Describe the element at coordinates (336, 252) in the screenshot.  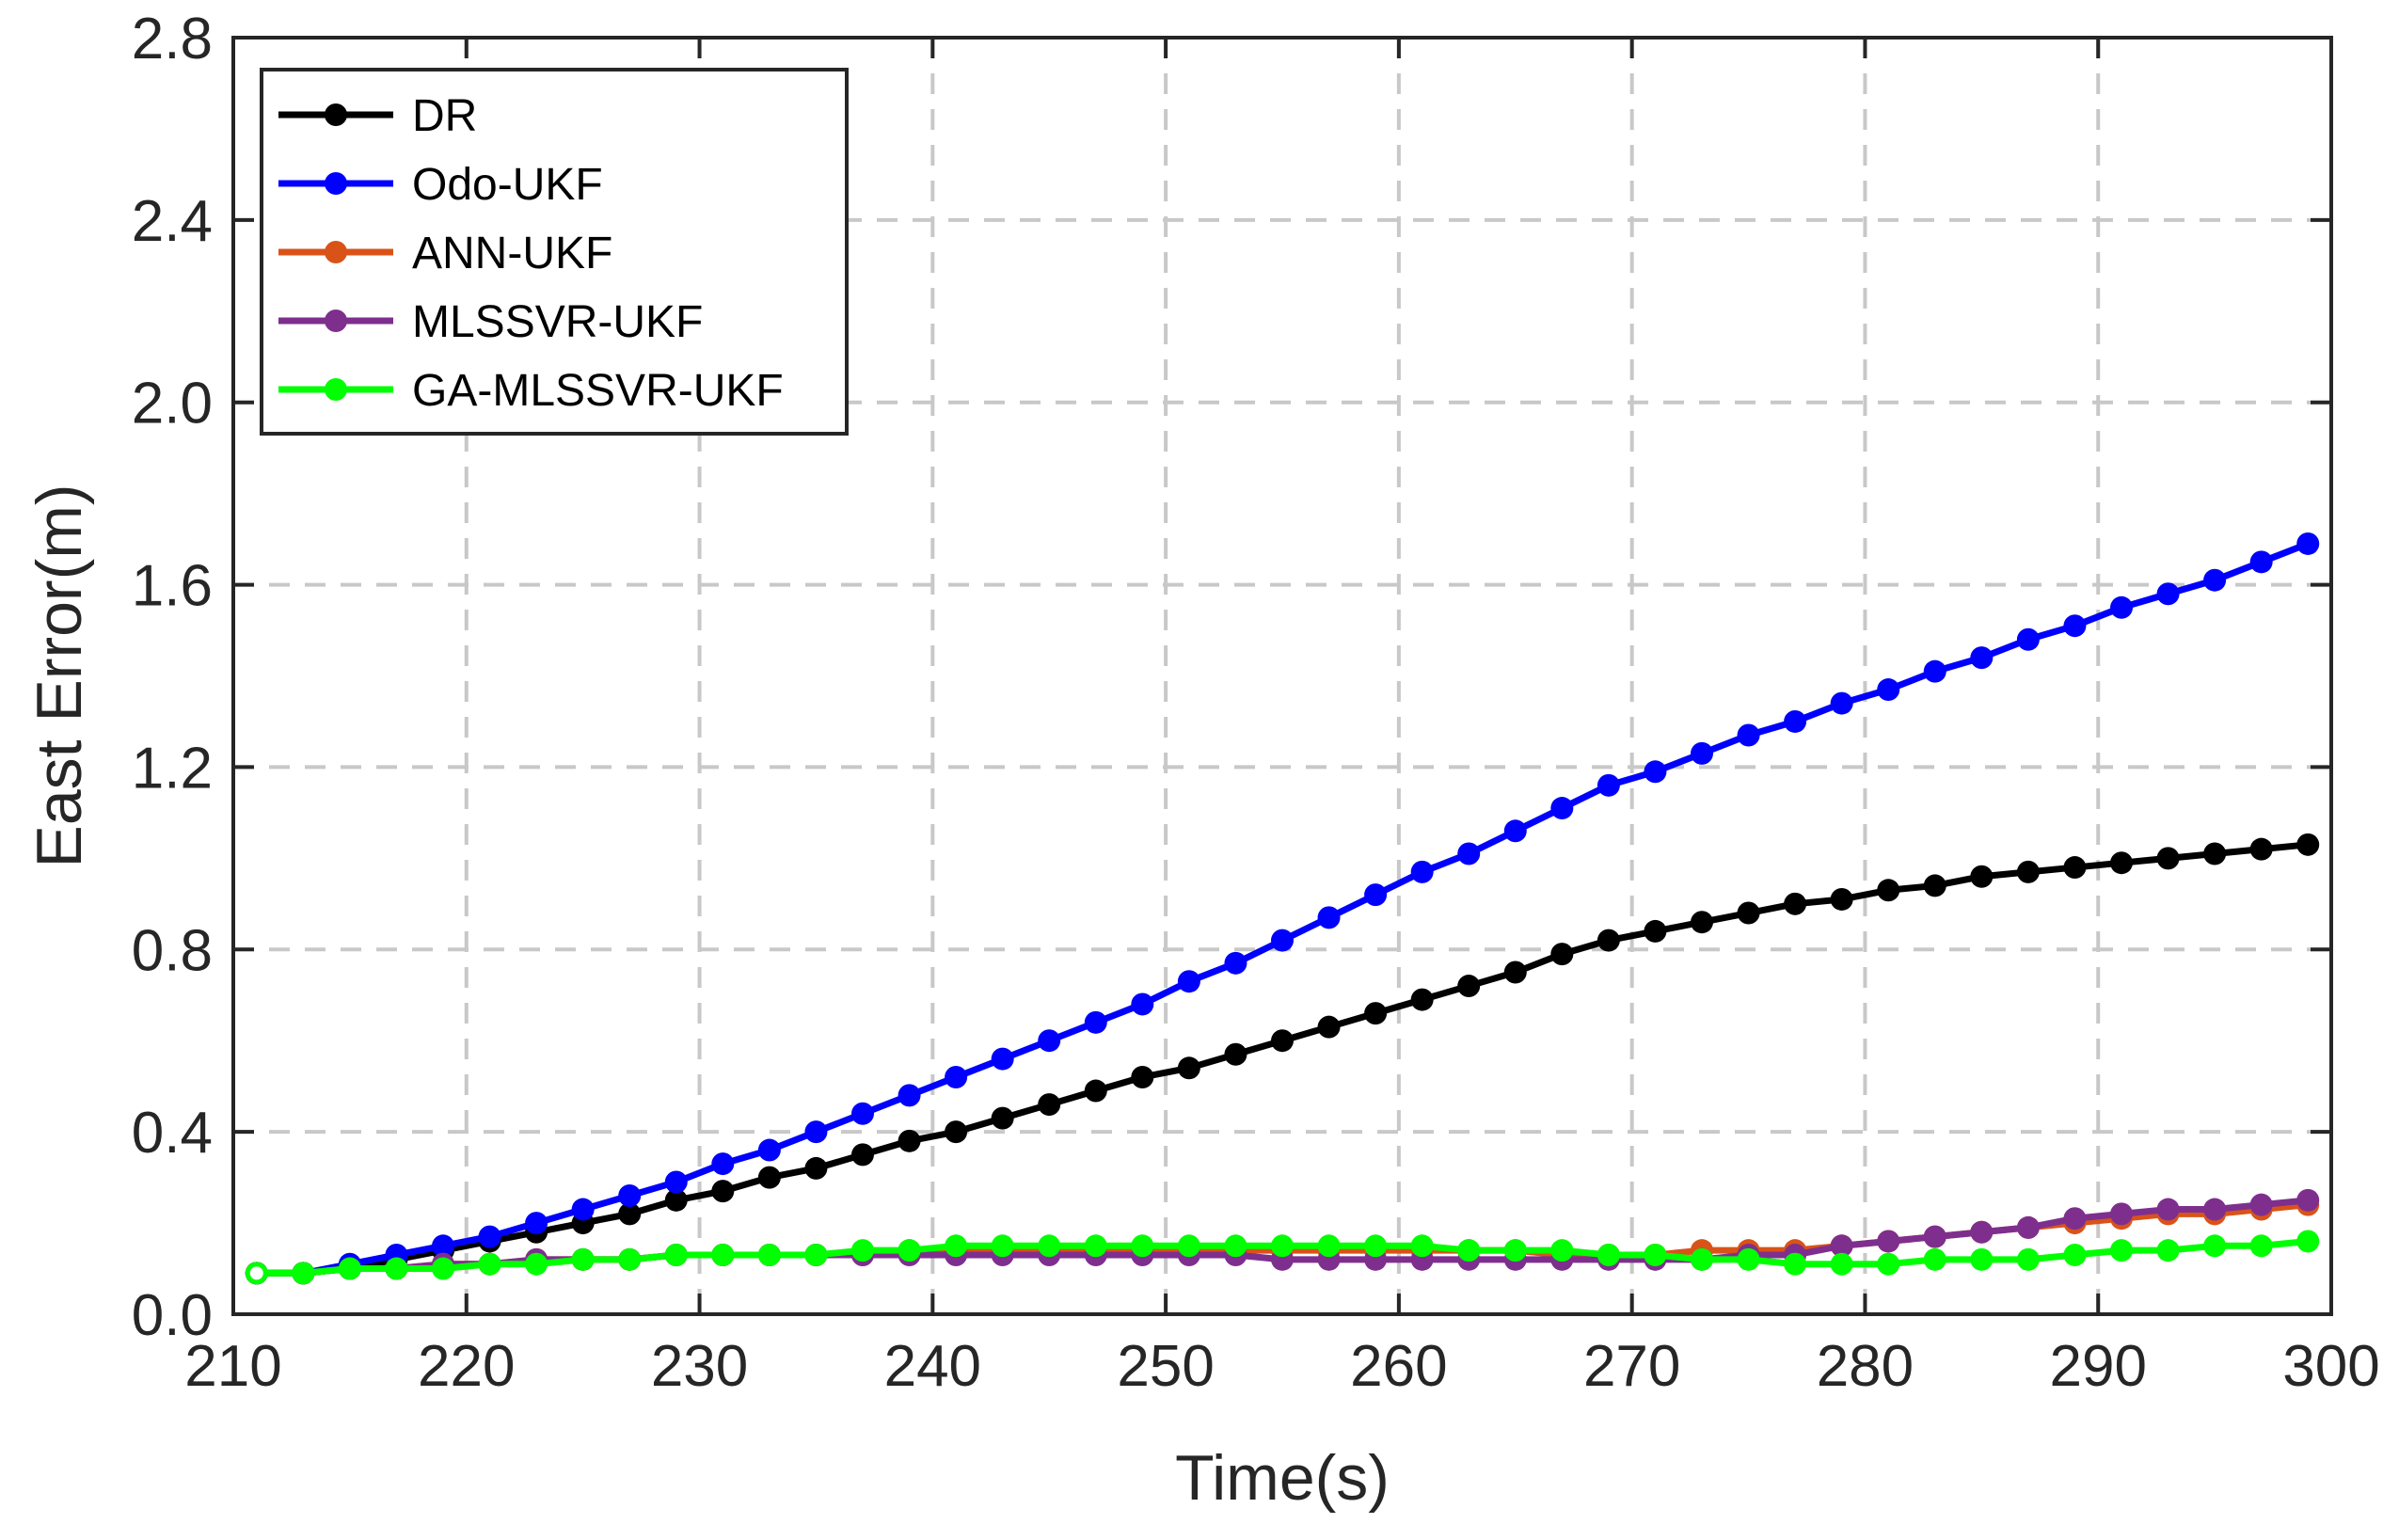
I see `legend-marker-ann-ukf` at that location.